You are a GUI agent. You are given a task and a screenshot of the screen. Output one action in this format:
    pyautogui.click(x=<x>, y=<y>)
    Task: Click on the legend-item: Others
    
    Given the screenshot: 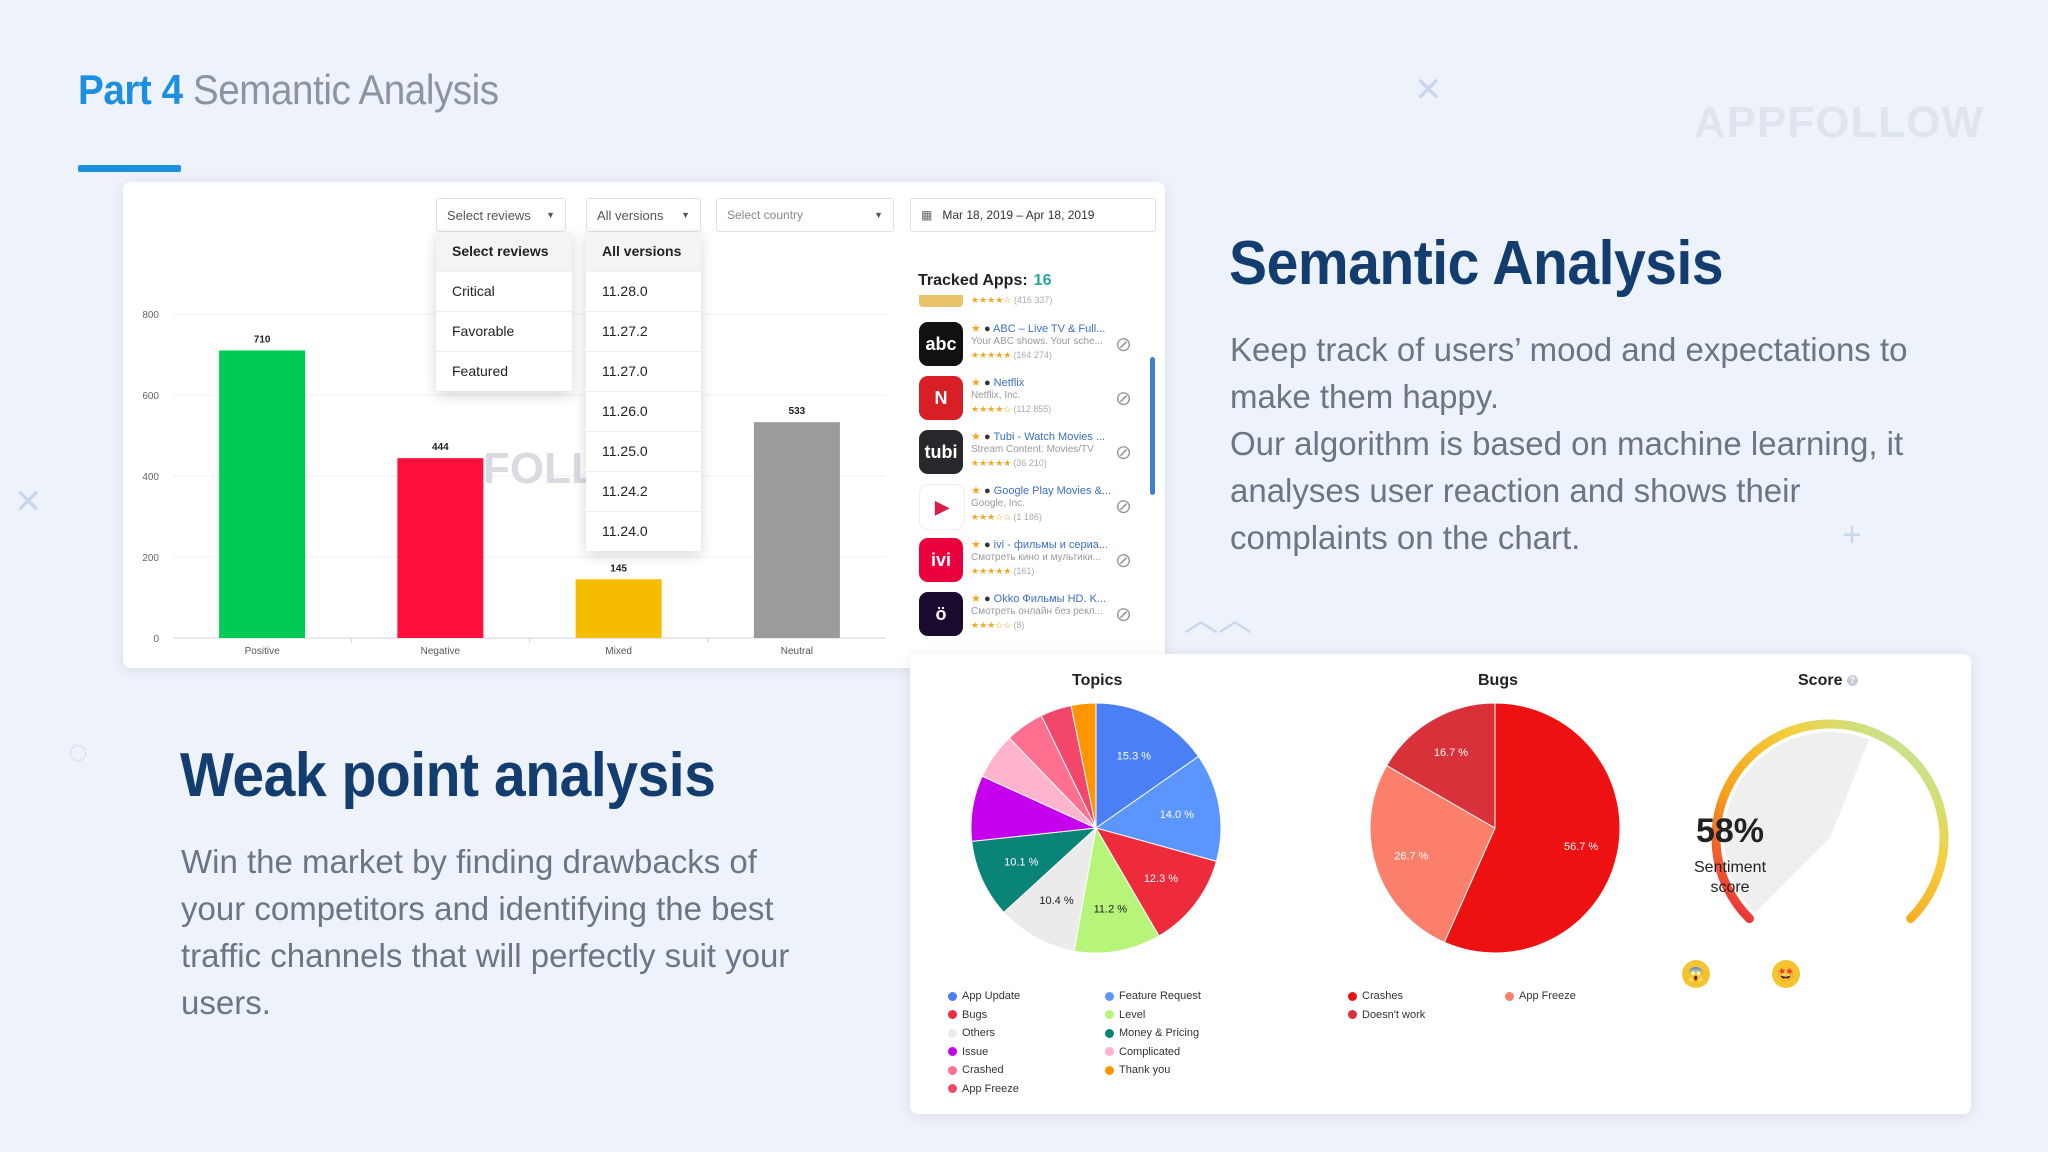 What is the action you would take?
    pyautogui.click(x=971, y=1033)
    